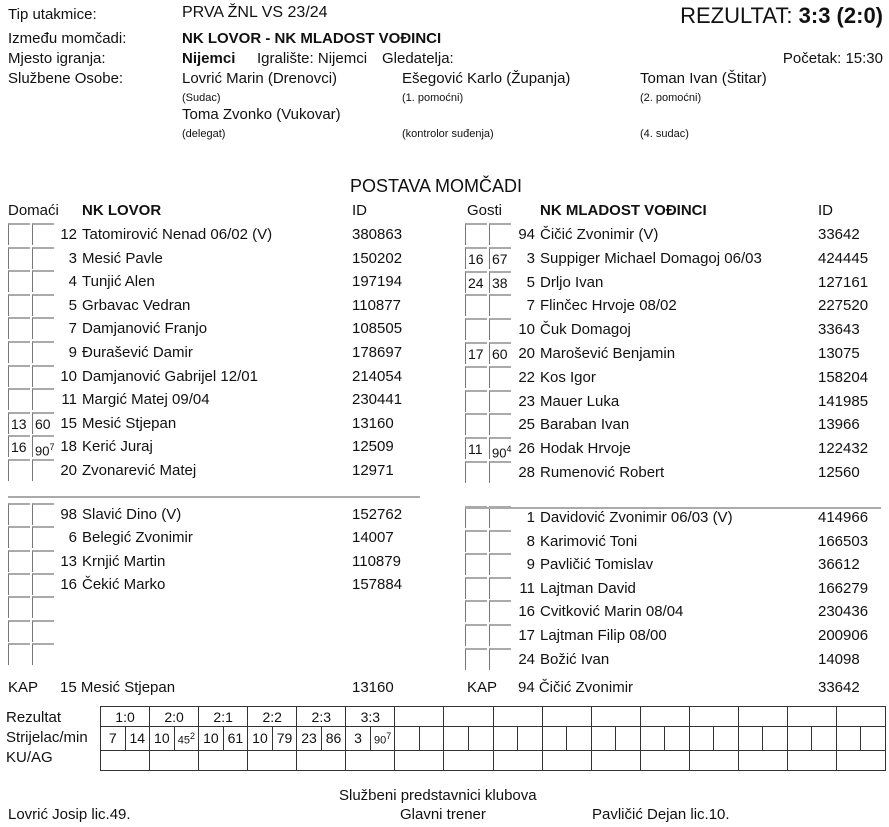 This screenshot has height=827, width=889. I want to click on player-id: 12971, so click(373, 470).